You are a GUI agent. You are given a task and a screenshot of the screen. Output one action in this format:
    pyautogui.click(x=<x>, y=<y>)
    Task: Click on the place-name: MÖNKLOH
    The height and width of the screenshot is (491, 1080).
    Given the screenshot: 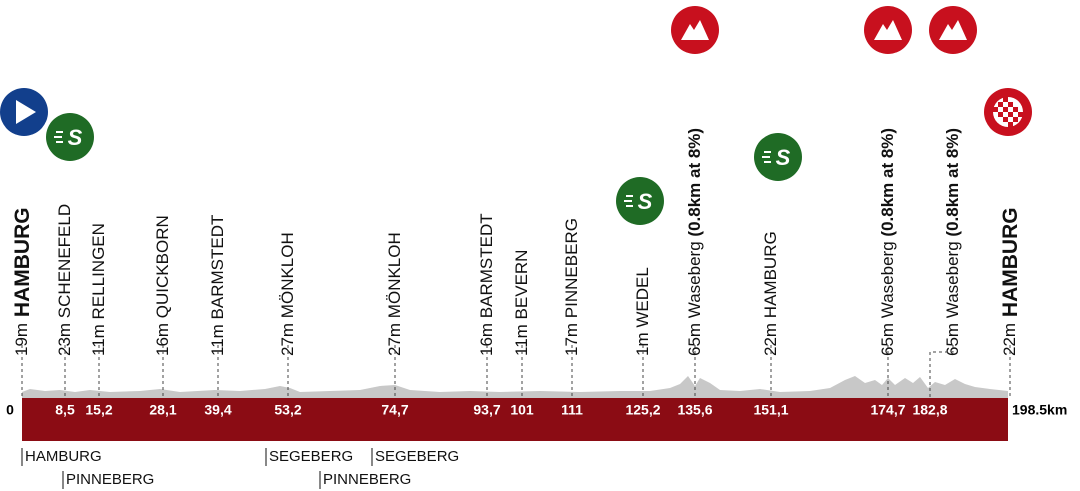 What is the action you would take?
    pyautogui.click(x=394, y=275)
    